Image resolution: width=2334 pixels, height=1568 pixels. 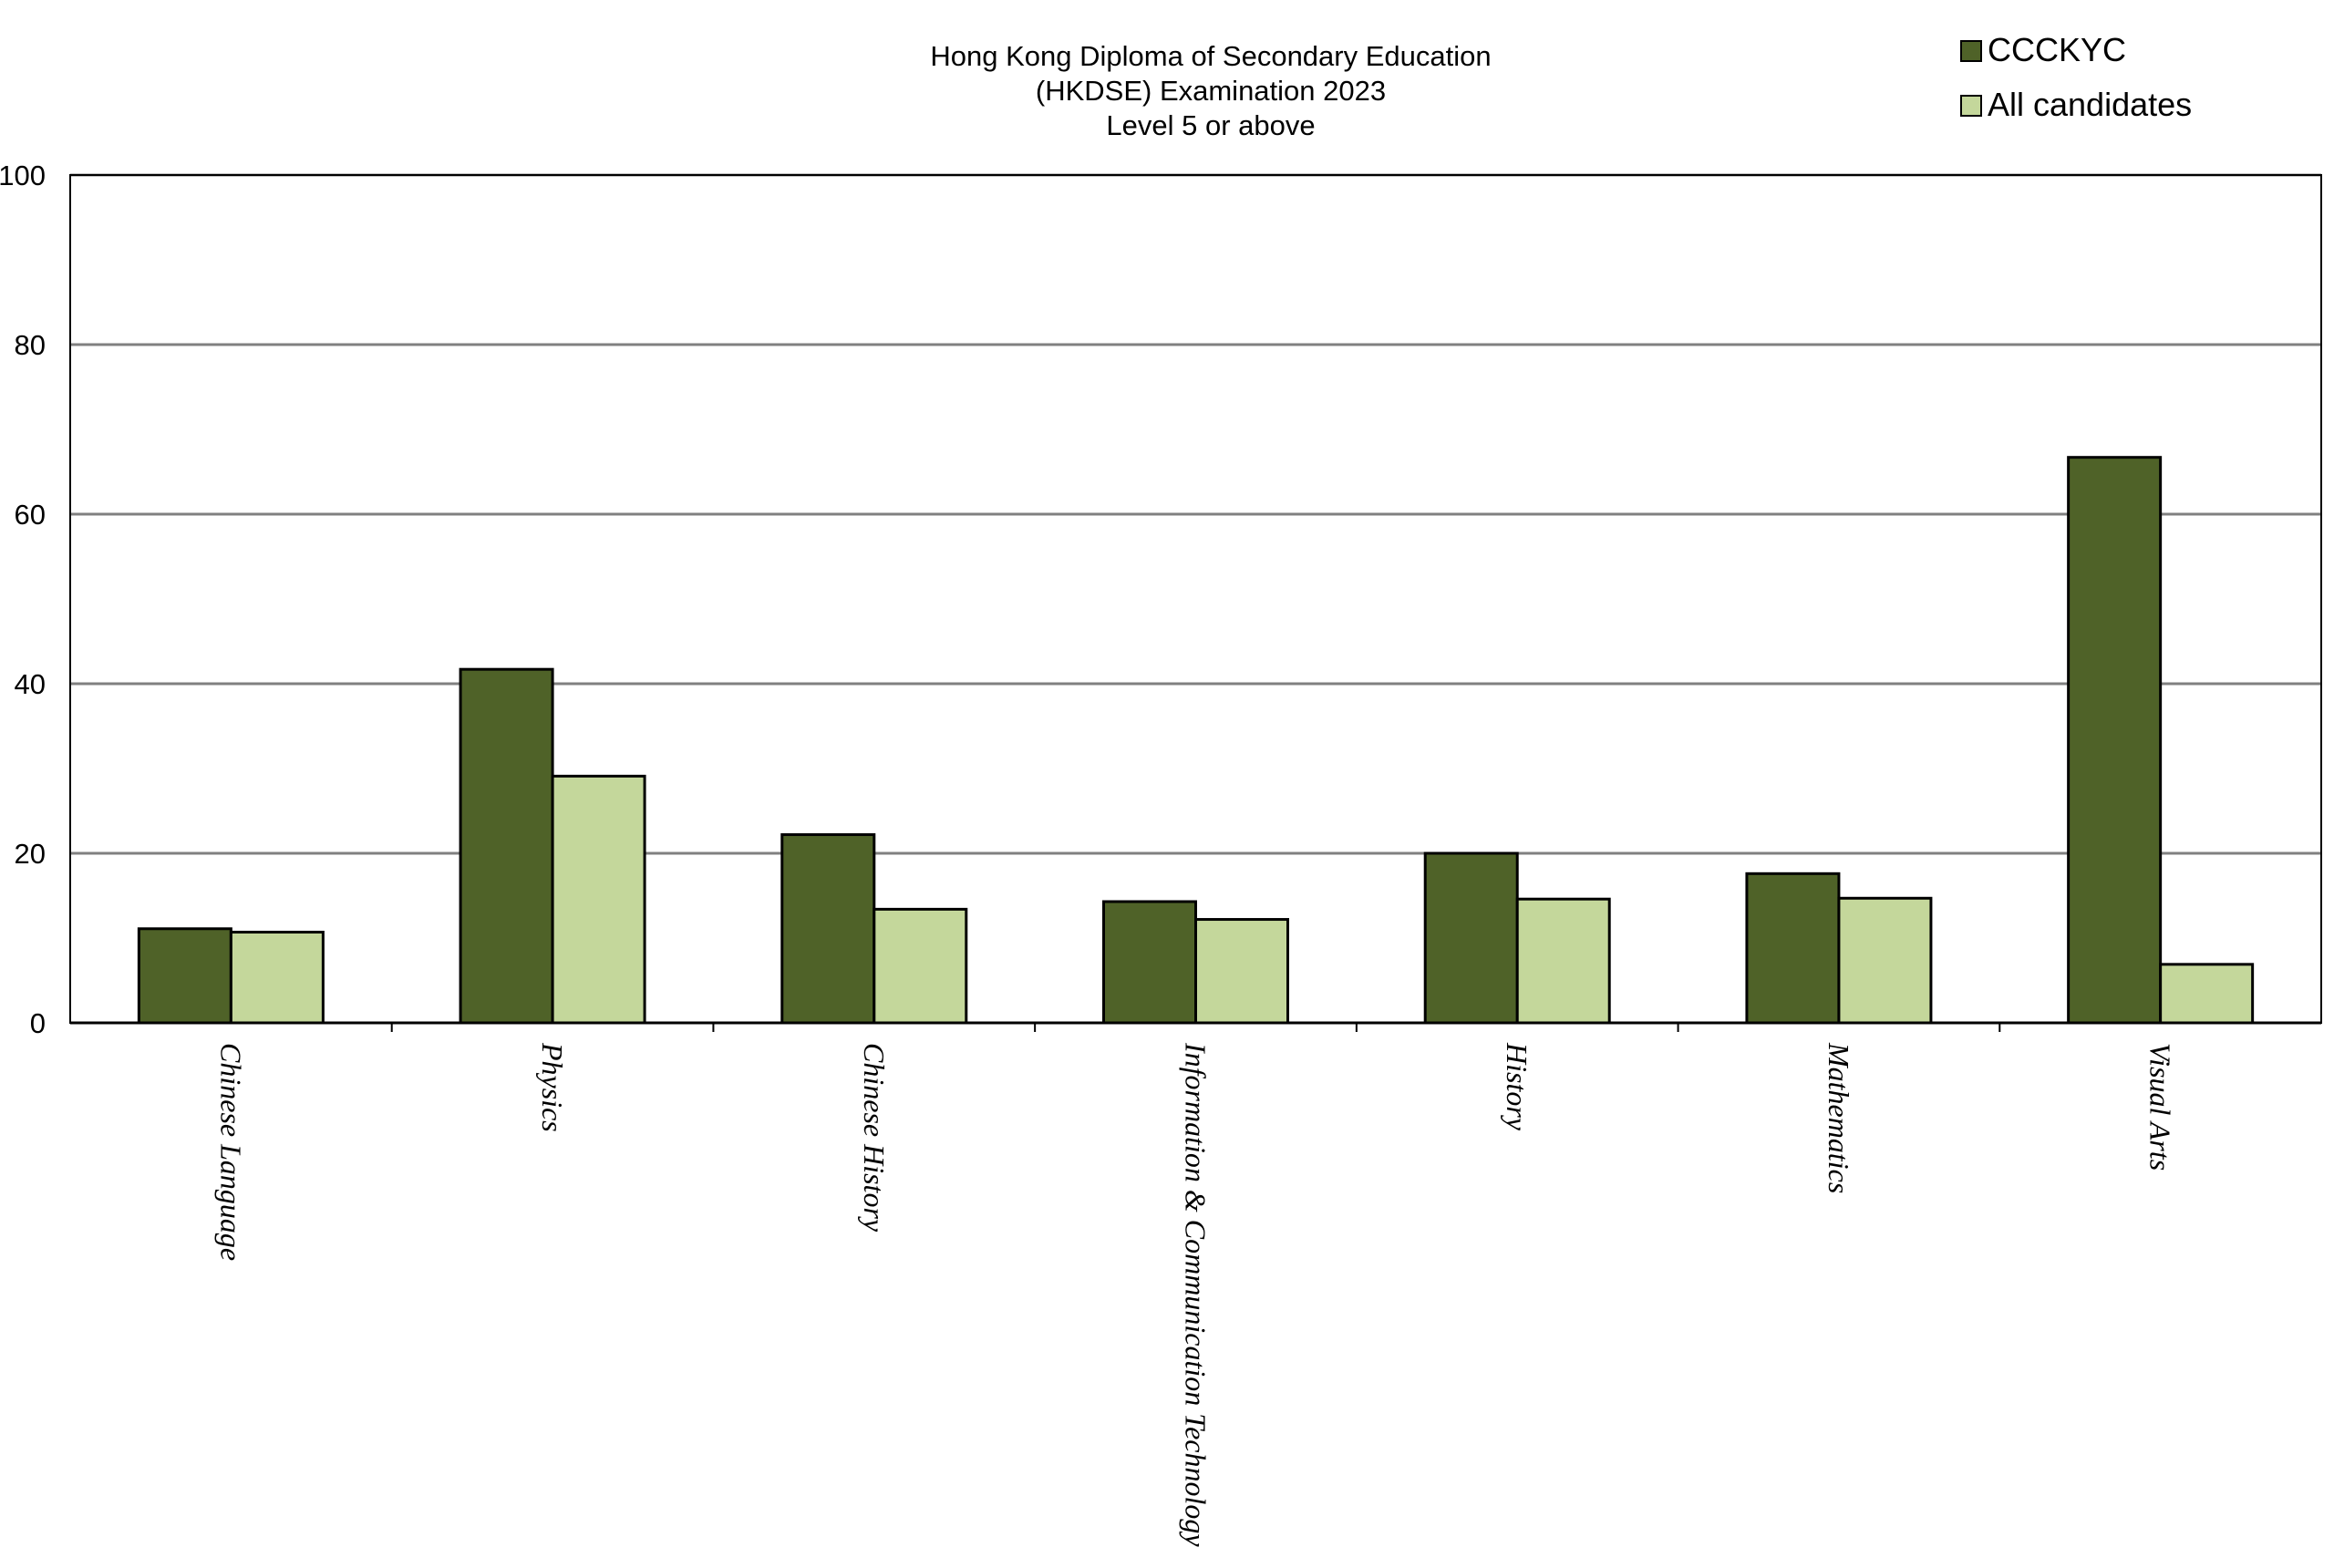 I want to click on x-tick-label: Mathematics, so click(x=1839, y=1117).